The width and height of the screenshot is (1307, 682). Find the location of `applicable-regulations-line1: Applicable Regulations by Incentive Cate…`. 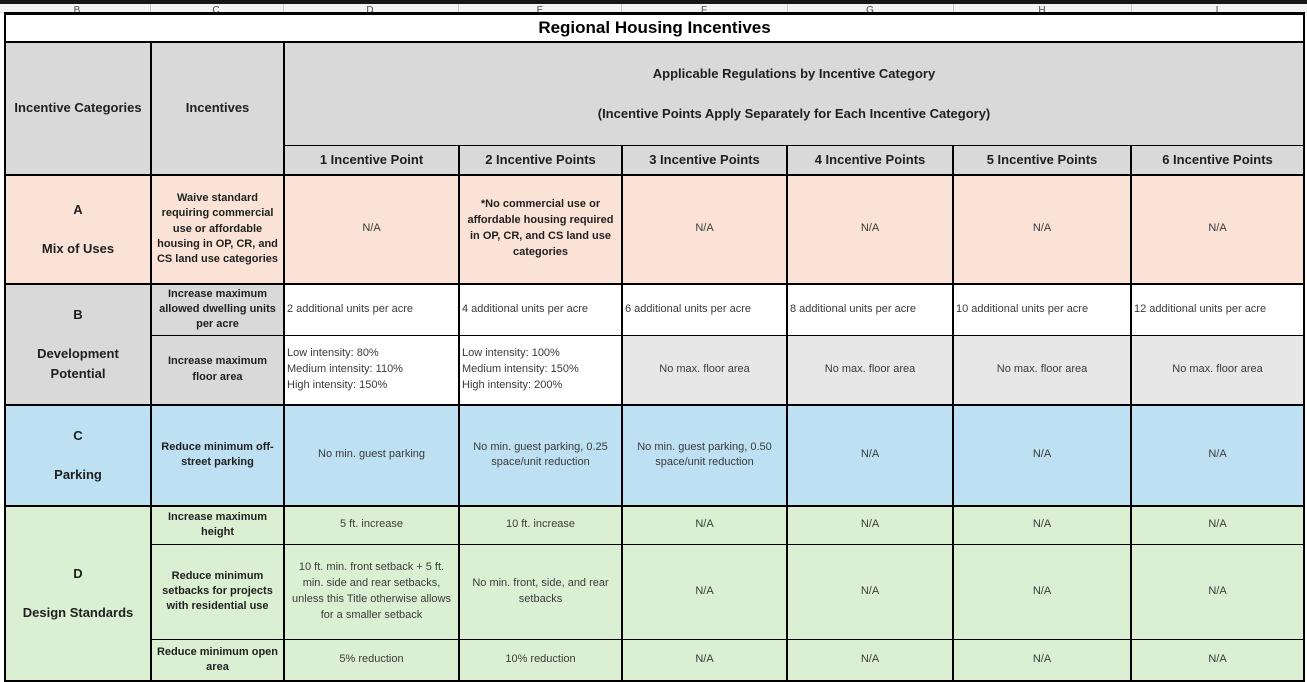

applicable-regulations-line1: Applicable Regulations by Incentive Cate… is located at coordinates (794, 73).